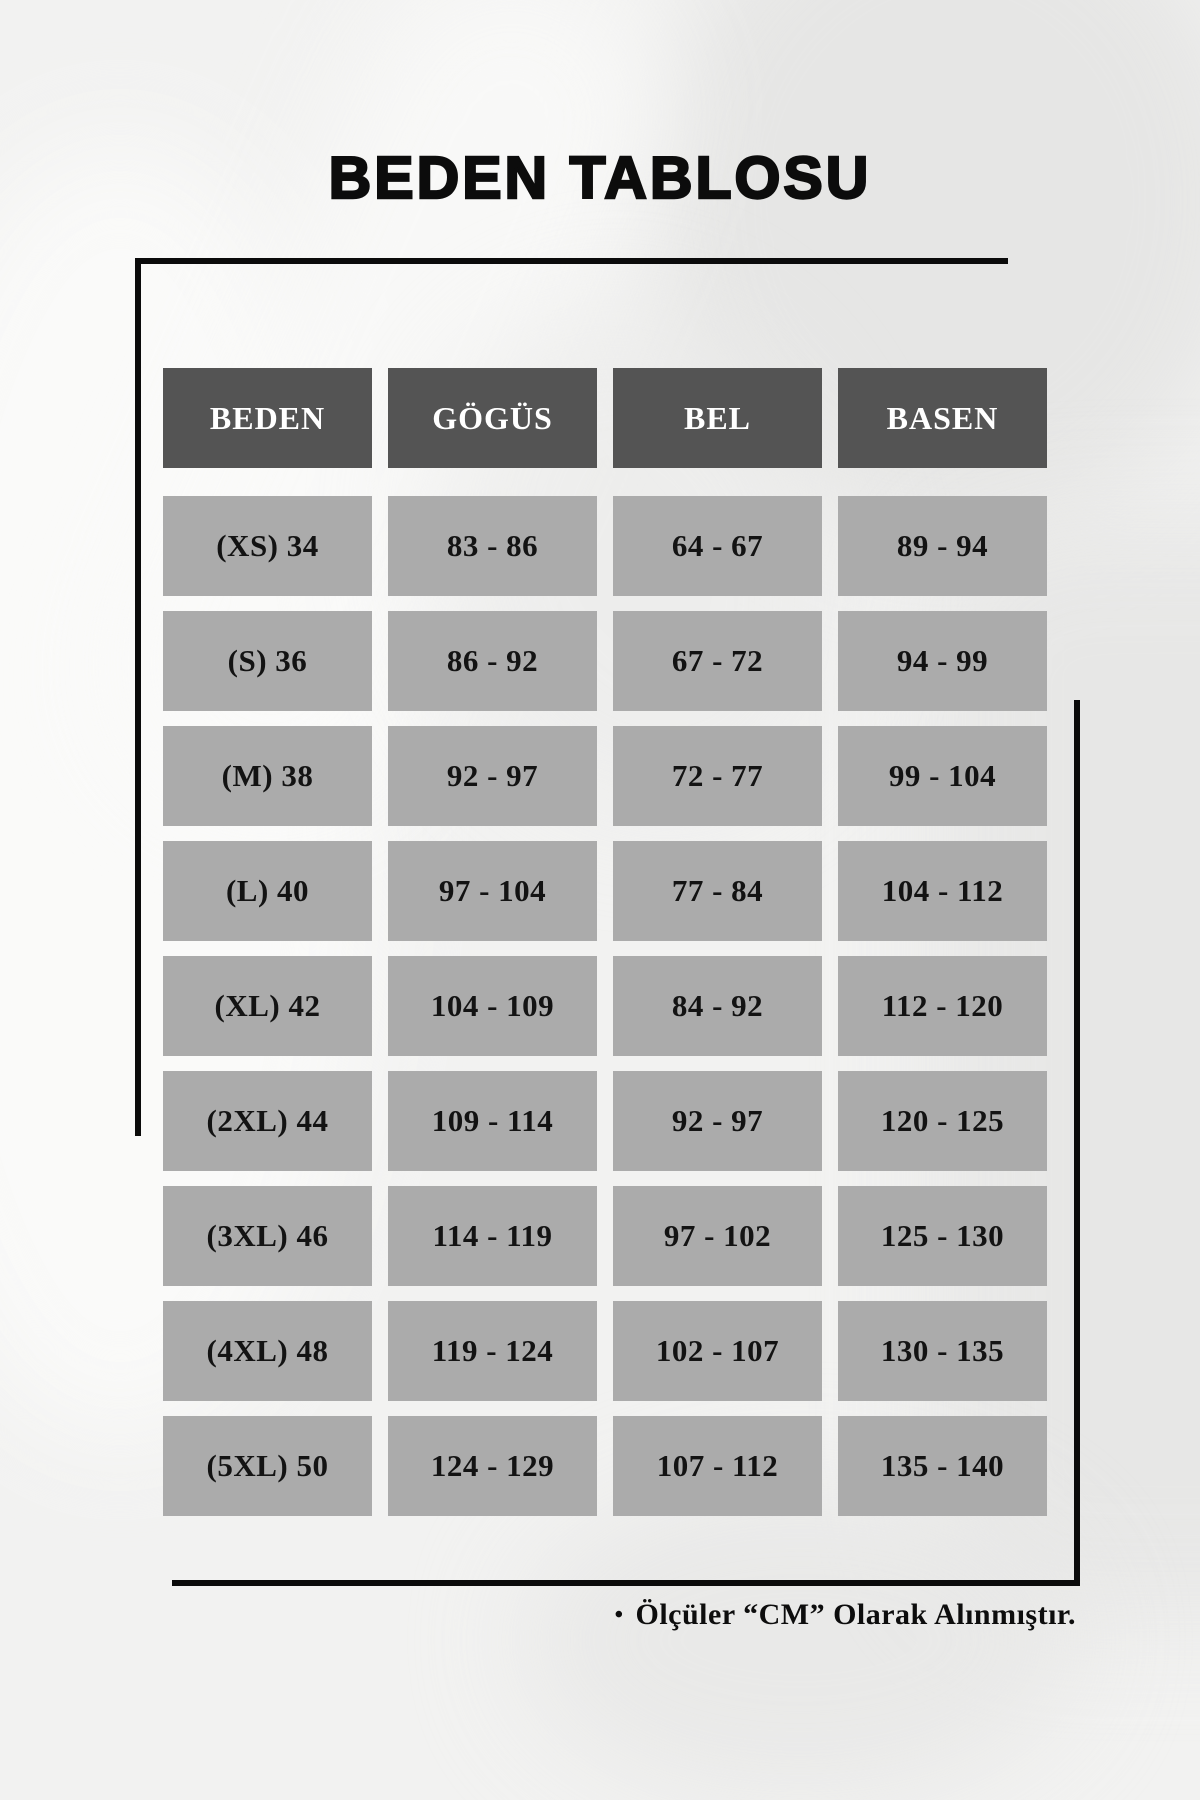 This screenshot has height=1800, width=1200. What do you see at coordinates (717, 1006) in the screenshot?
I see `measurement-cell: 84 - 92` at bounding box center [717, 1006].